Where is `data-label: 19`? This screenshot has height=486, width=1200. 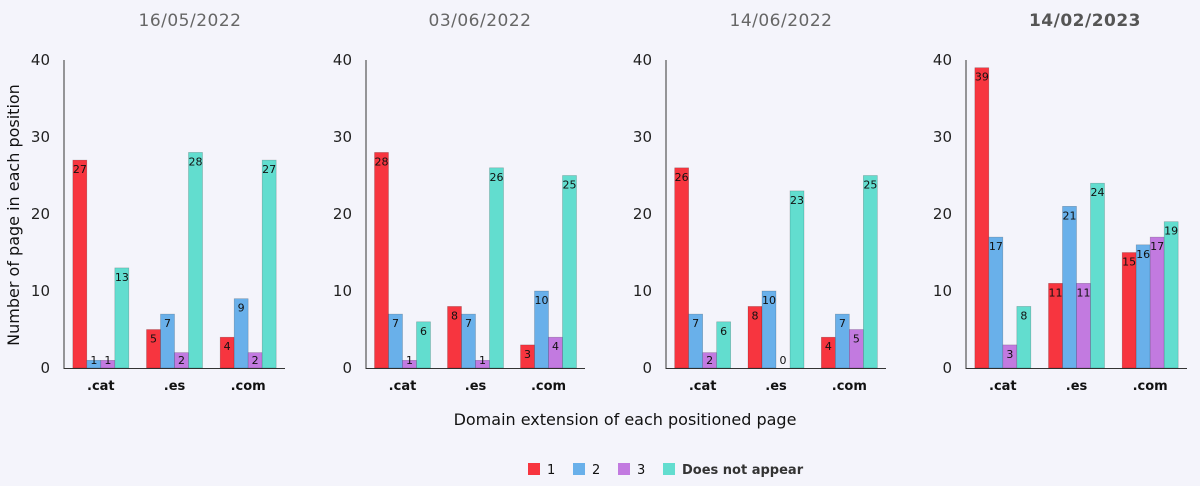 data-label: 19 is located at coordinates (1171, 231).